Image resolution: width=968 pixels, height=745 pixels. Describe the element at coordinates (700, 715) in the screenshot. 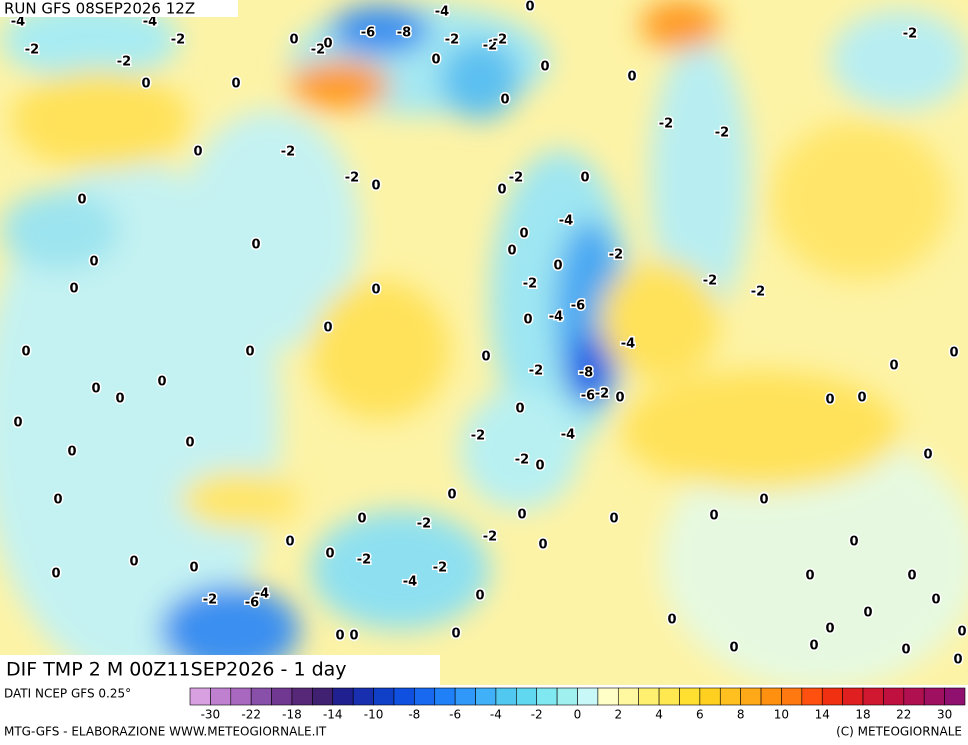

I see `colorbar-tick-label: 6` at that location.